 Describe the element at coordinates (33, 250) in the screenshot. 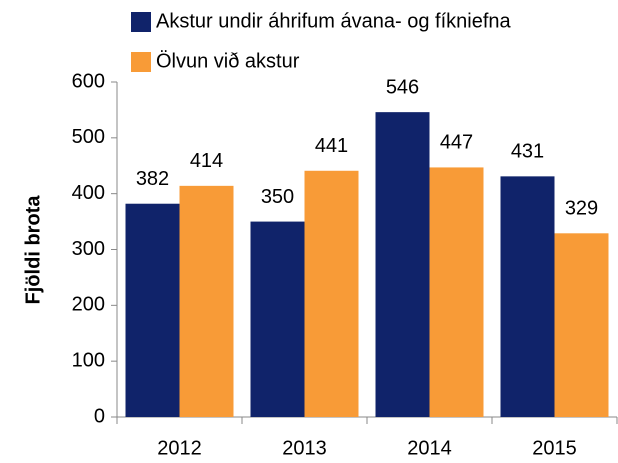

I see `y-axis-label: Fjöldi brota` at that location.